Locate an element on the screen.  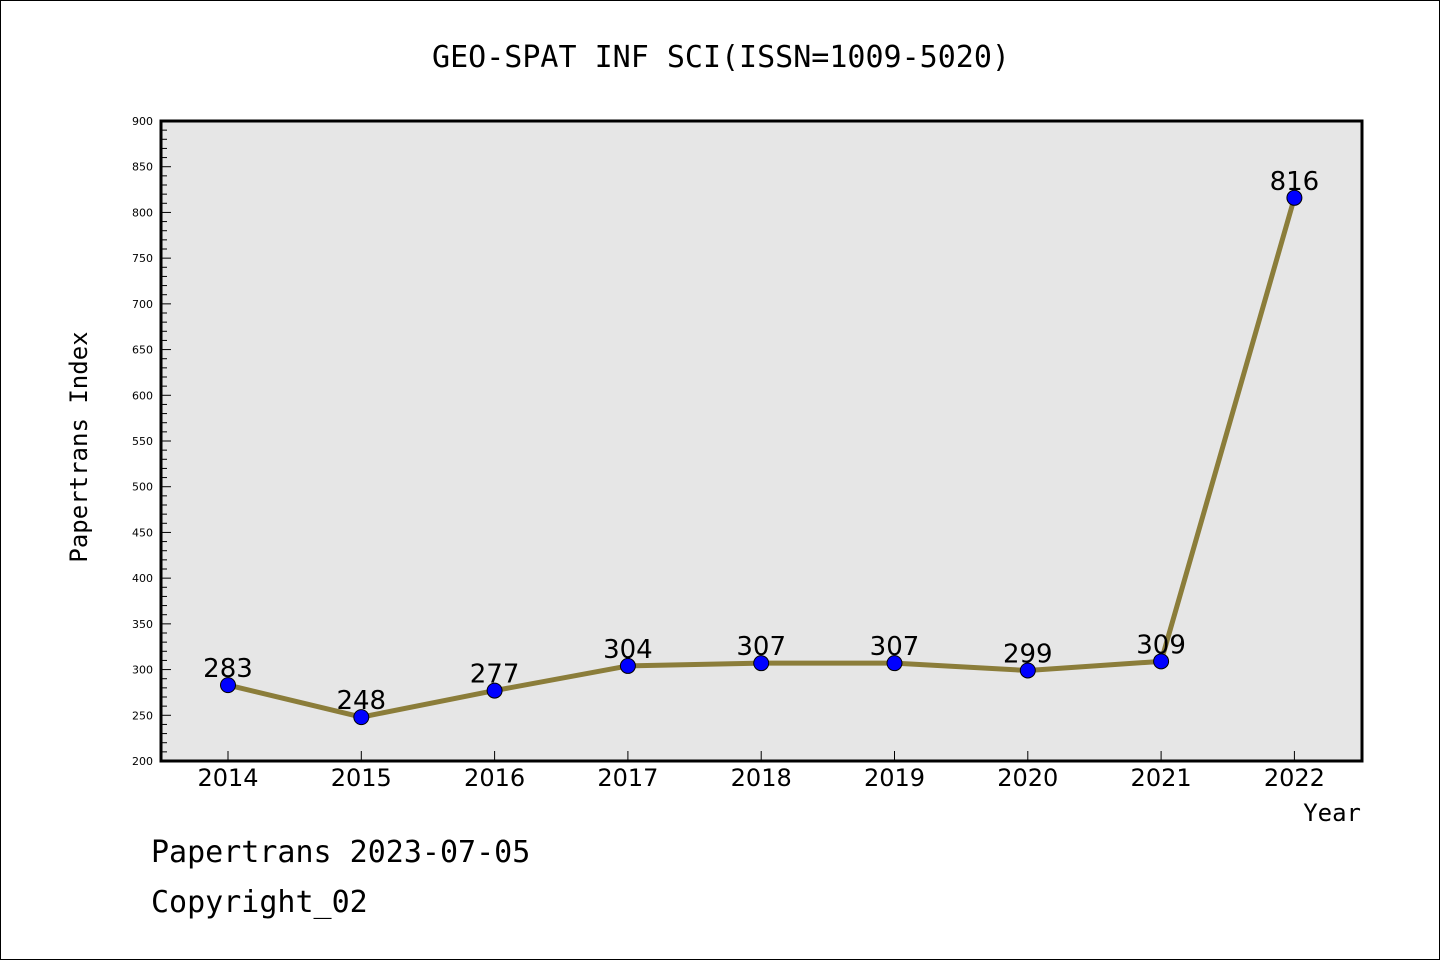
y-tick-label: 200 is located at coordinates (142, 761).